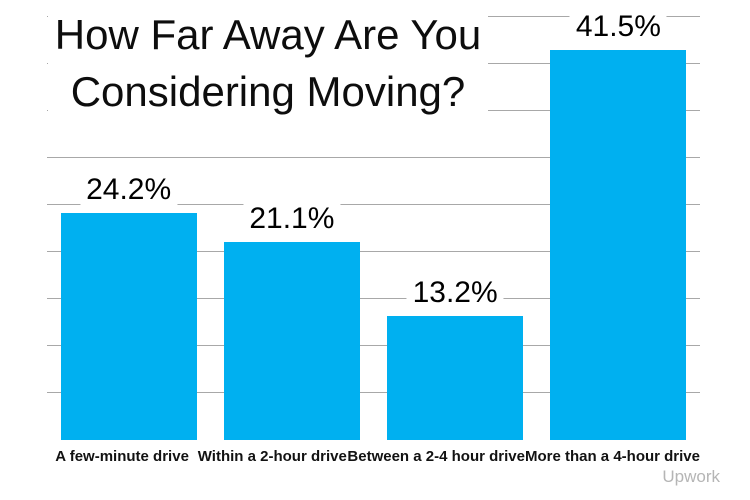  Describe the element at coordinates (618, 26) in the screenshot. I see `value-label: 41.5%` at that location.